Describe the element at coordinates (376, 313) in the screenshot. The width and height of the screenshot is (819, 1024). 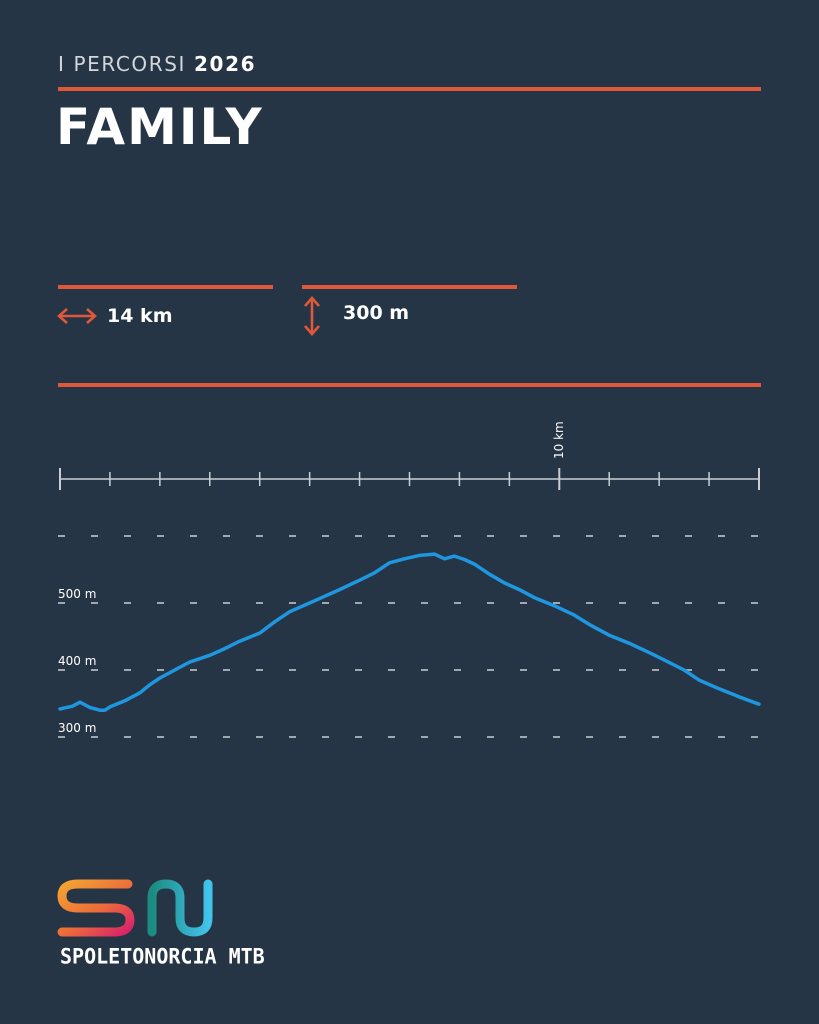
I see `elevation-value: 300 m` at that location.